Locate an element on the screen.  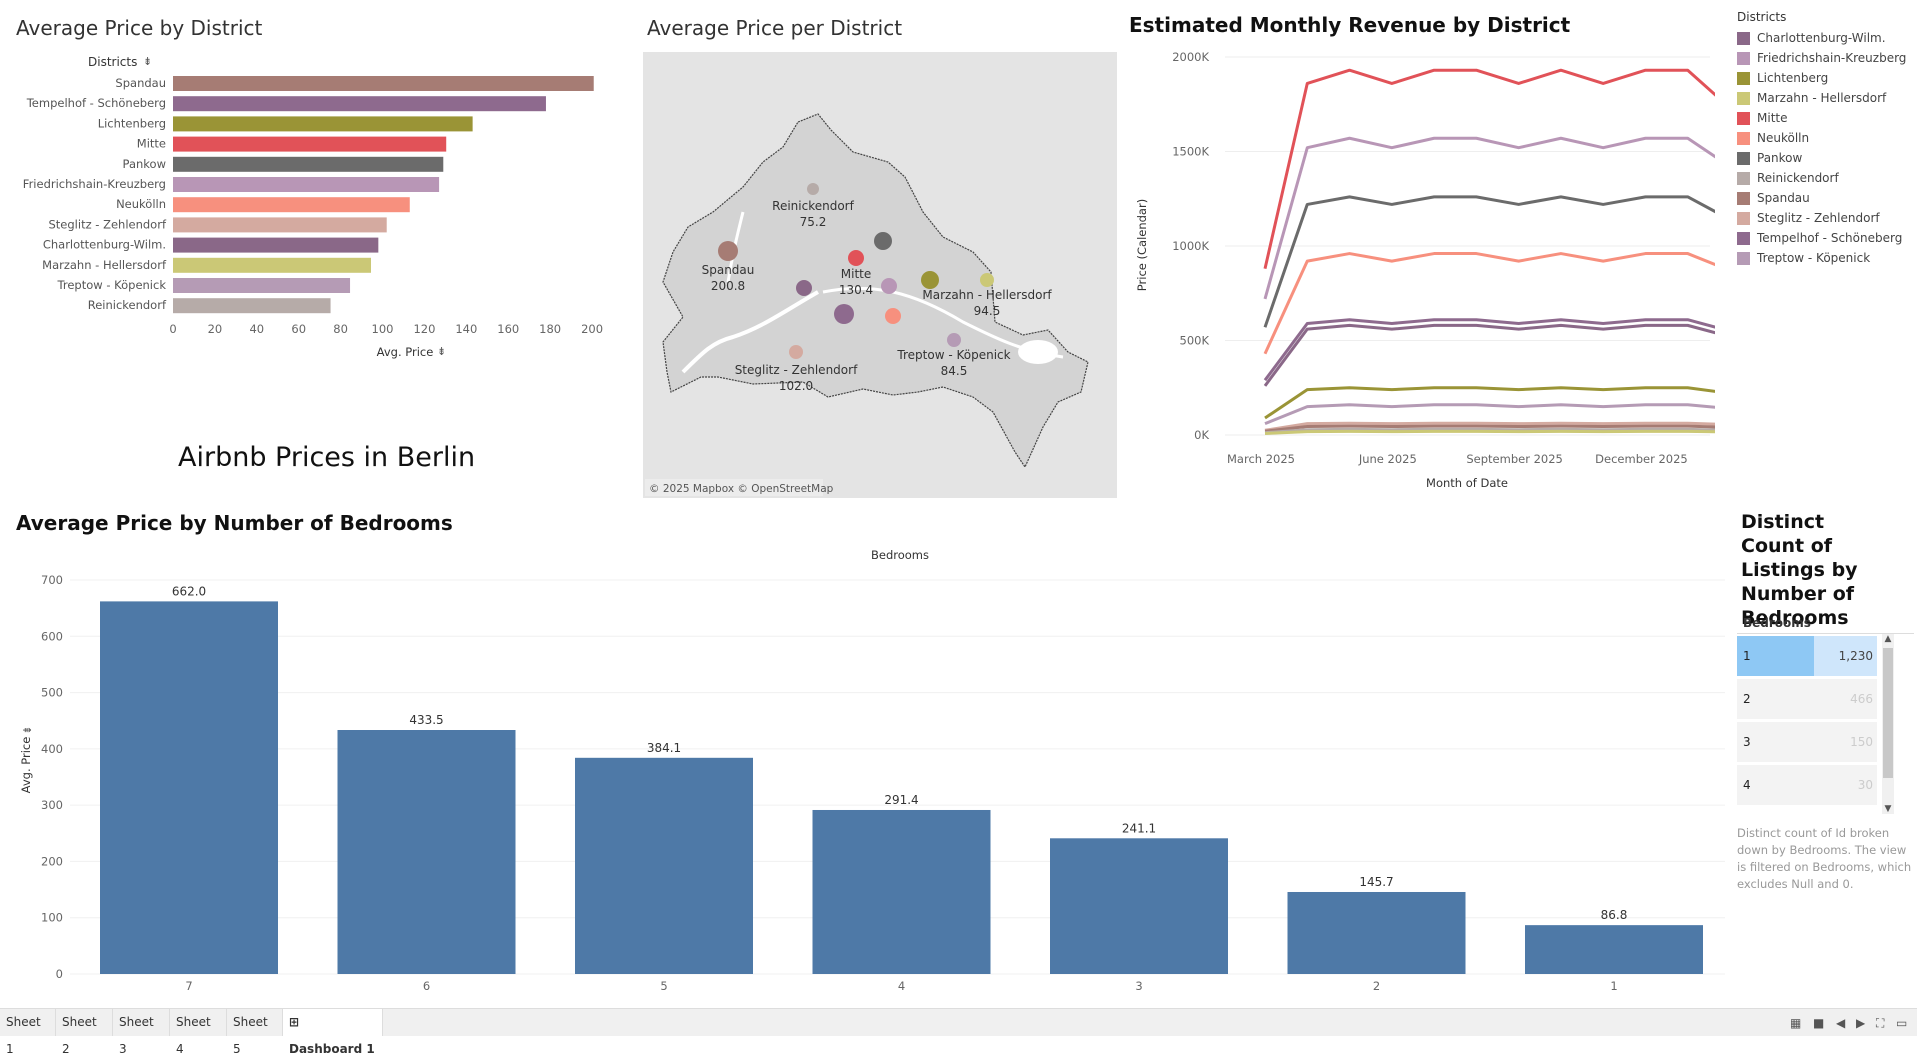
legend-item: Pankow is located at coordinates (1826, 158).